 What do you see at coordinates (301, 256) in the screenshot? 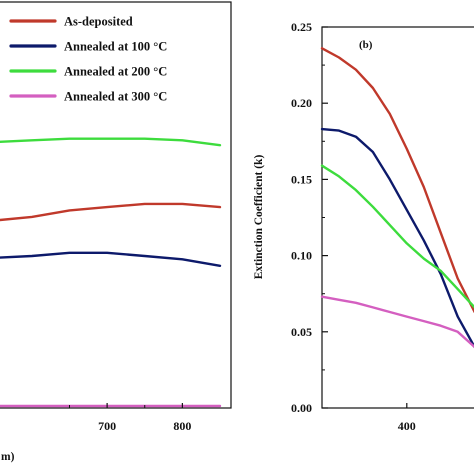
I see `y-tick-label-b-0.10: 0.10` at bounding box center [301, 256].